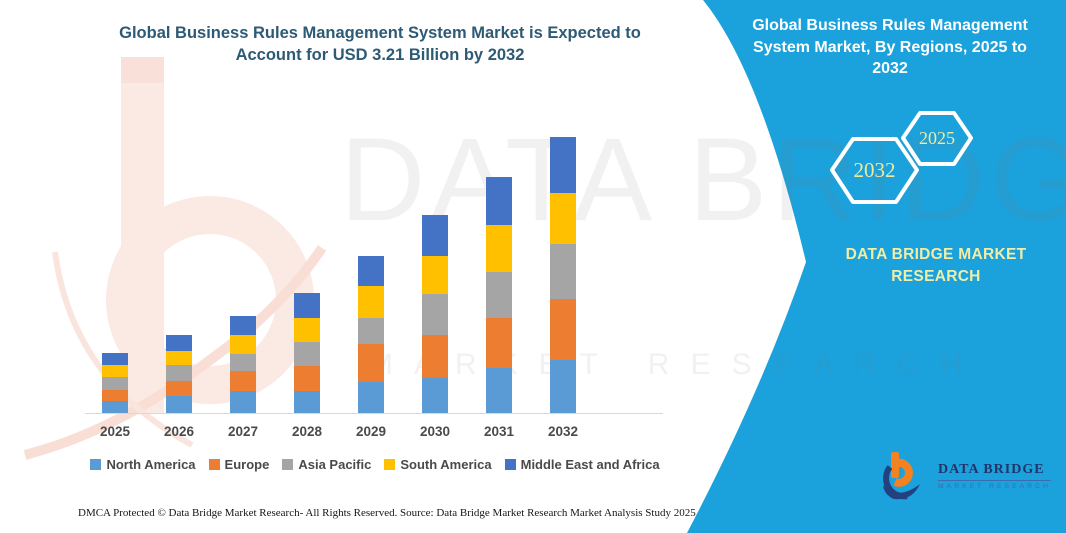 Image resolution: width=1066 pixels, height=533 pixels. What do you see at coordinates (446, 464) in the screenshot?
I see `legend-label: South America` at bounding box center [446, 464].